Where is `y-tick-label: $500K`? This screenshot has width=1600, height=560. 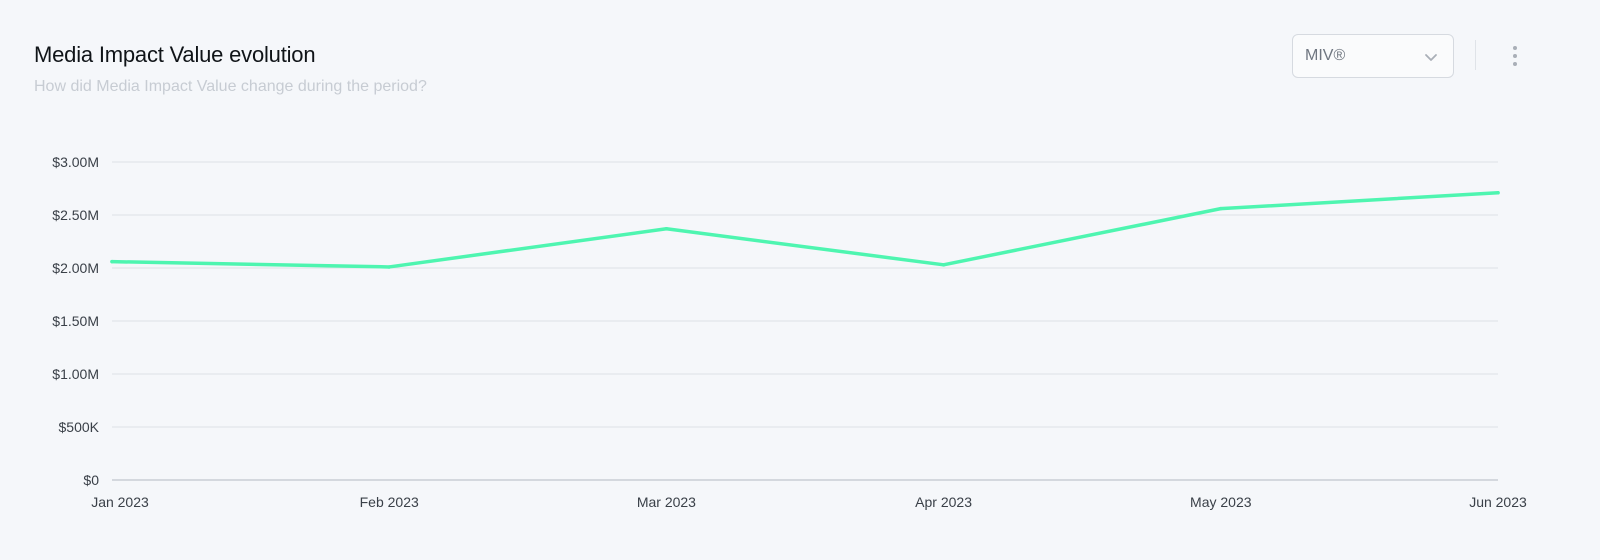 y-tick-label: $500K is located at coordinates (79, 427).